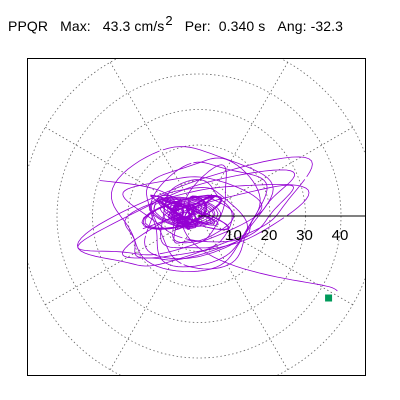  What do you see at coordinates (340, 235) in the screenshot?
I see `radial-tick-label: 40` at bounding box center [340, 235].